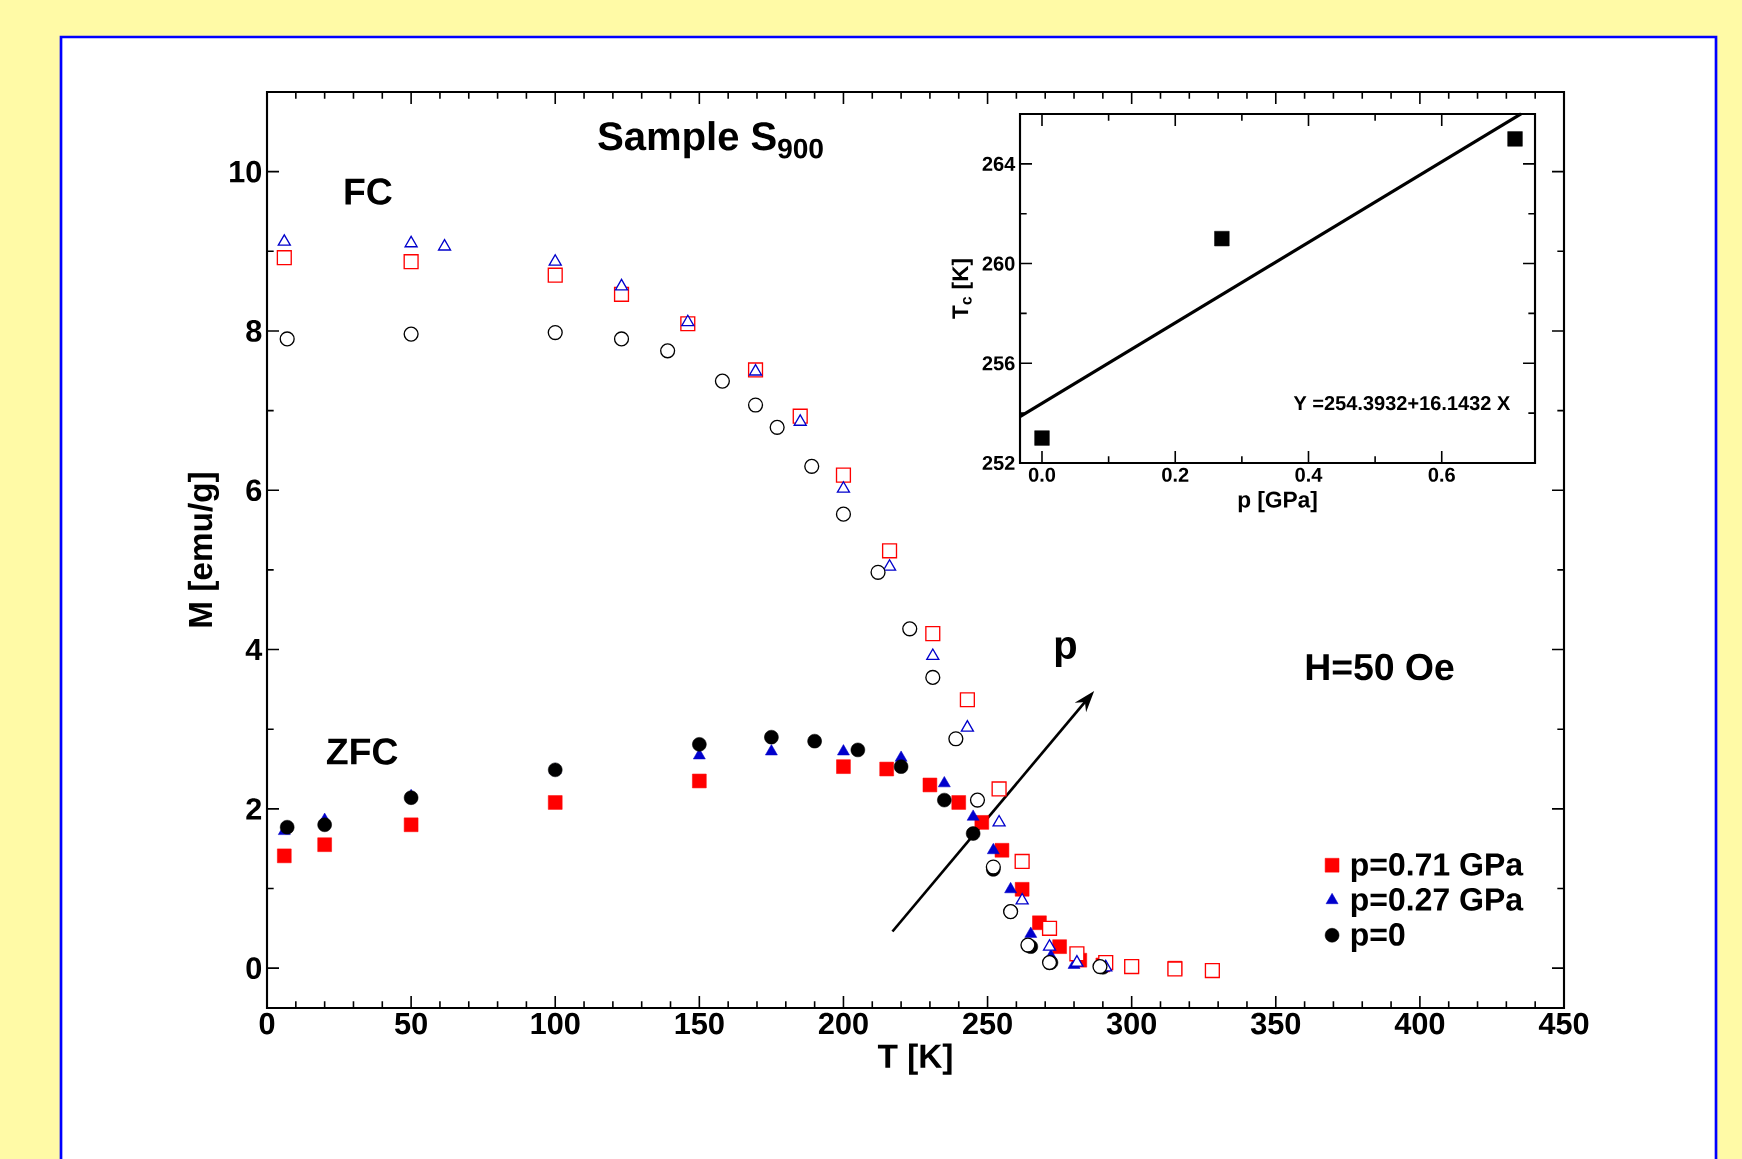 This screenshot has width=1742, height=1159. What do you see at coordinates (987, 1023) in the screenshot?
I see `x-tick-label: 250` at bounding box center [987, 1023].